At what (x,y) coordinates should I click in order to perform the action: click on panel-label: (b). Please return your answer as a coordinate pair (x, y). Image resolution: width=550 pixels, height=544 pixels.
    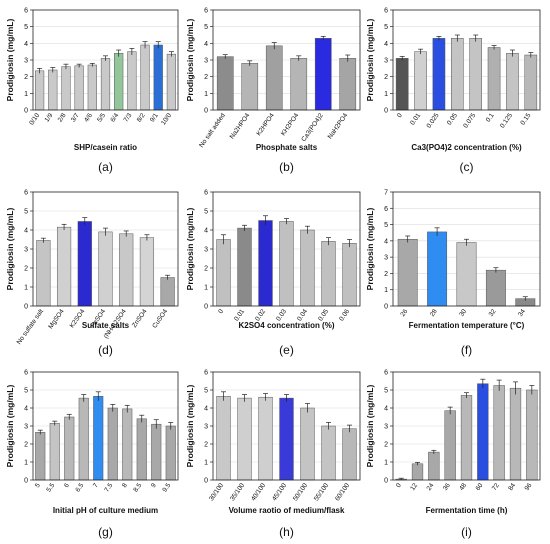
    Looking at the image, I should click on (286, 167).